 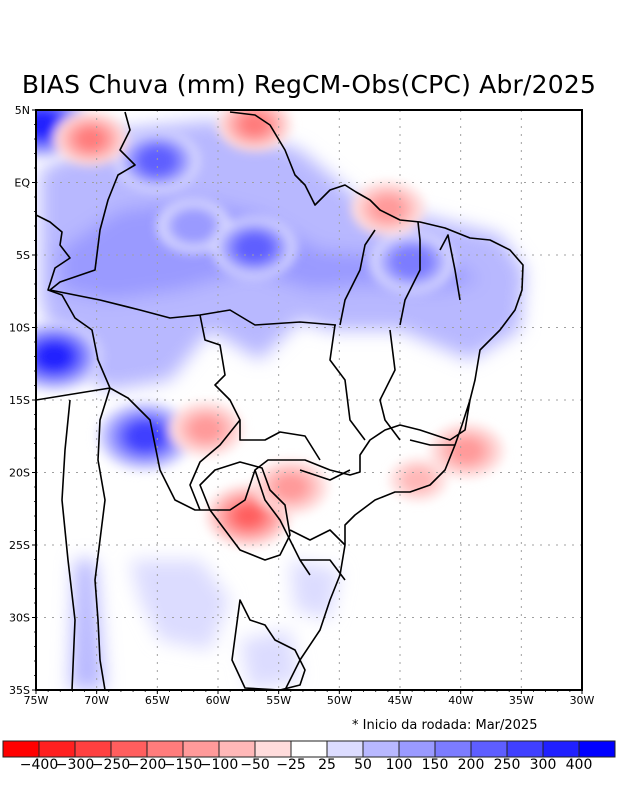 I want to click on anomaly-northwest-corner-wet, so click(x=45, y=124).